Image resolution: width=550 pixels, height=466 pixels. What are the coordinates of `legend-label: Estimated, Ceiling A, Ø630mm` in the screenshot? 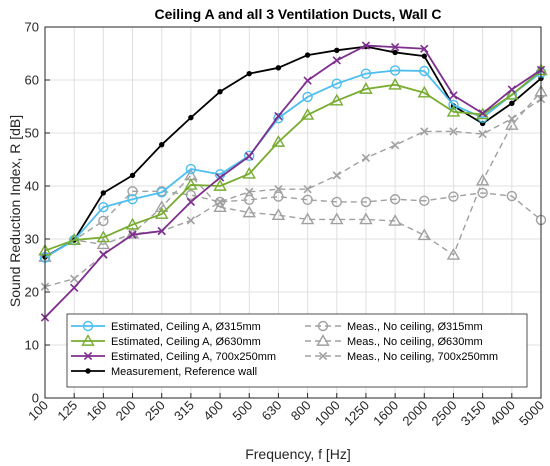 It's located at (186, 342).